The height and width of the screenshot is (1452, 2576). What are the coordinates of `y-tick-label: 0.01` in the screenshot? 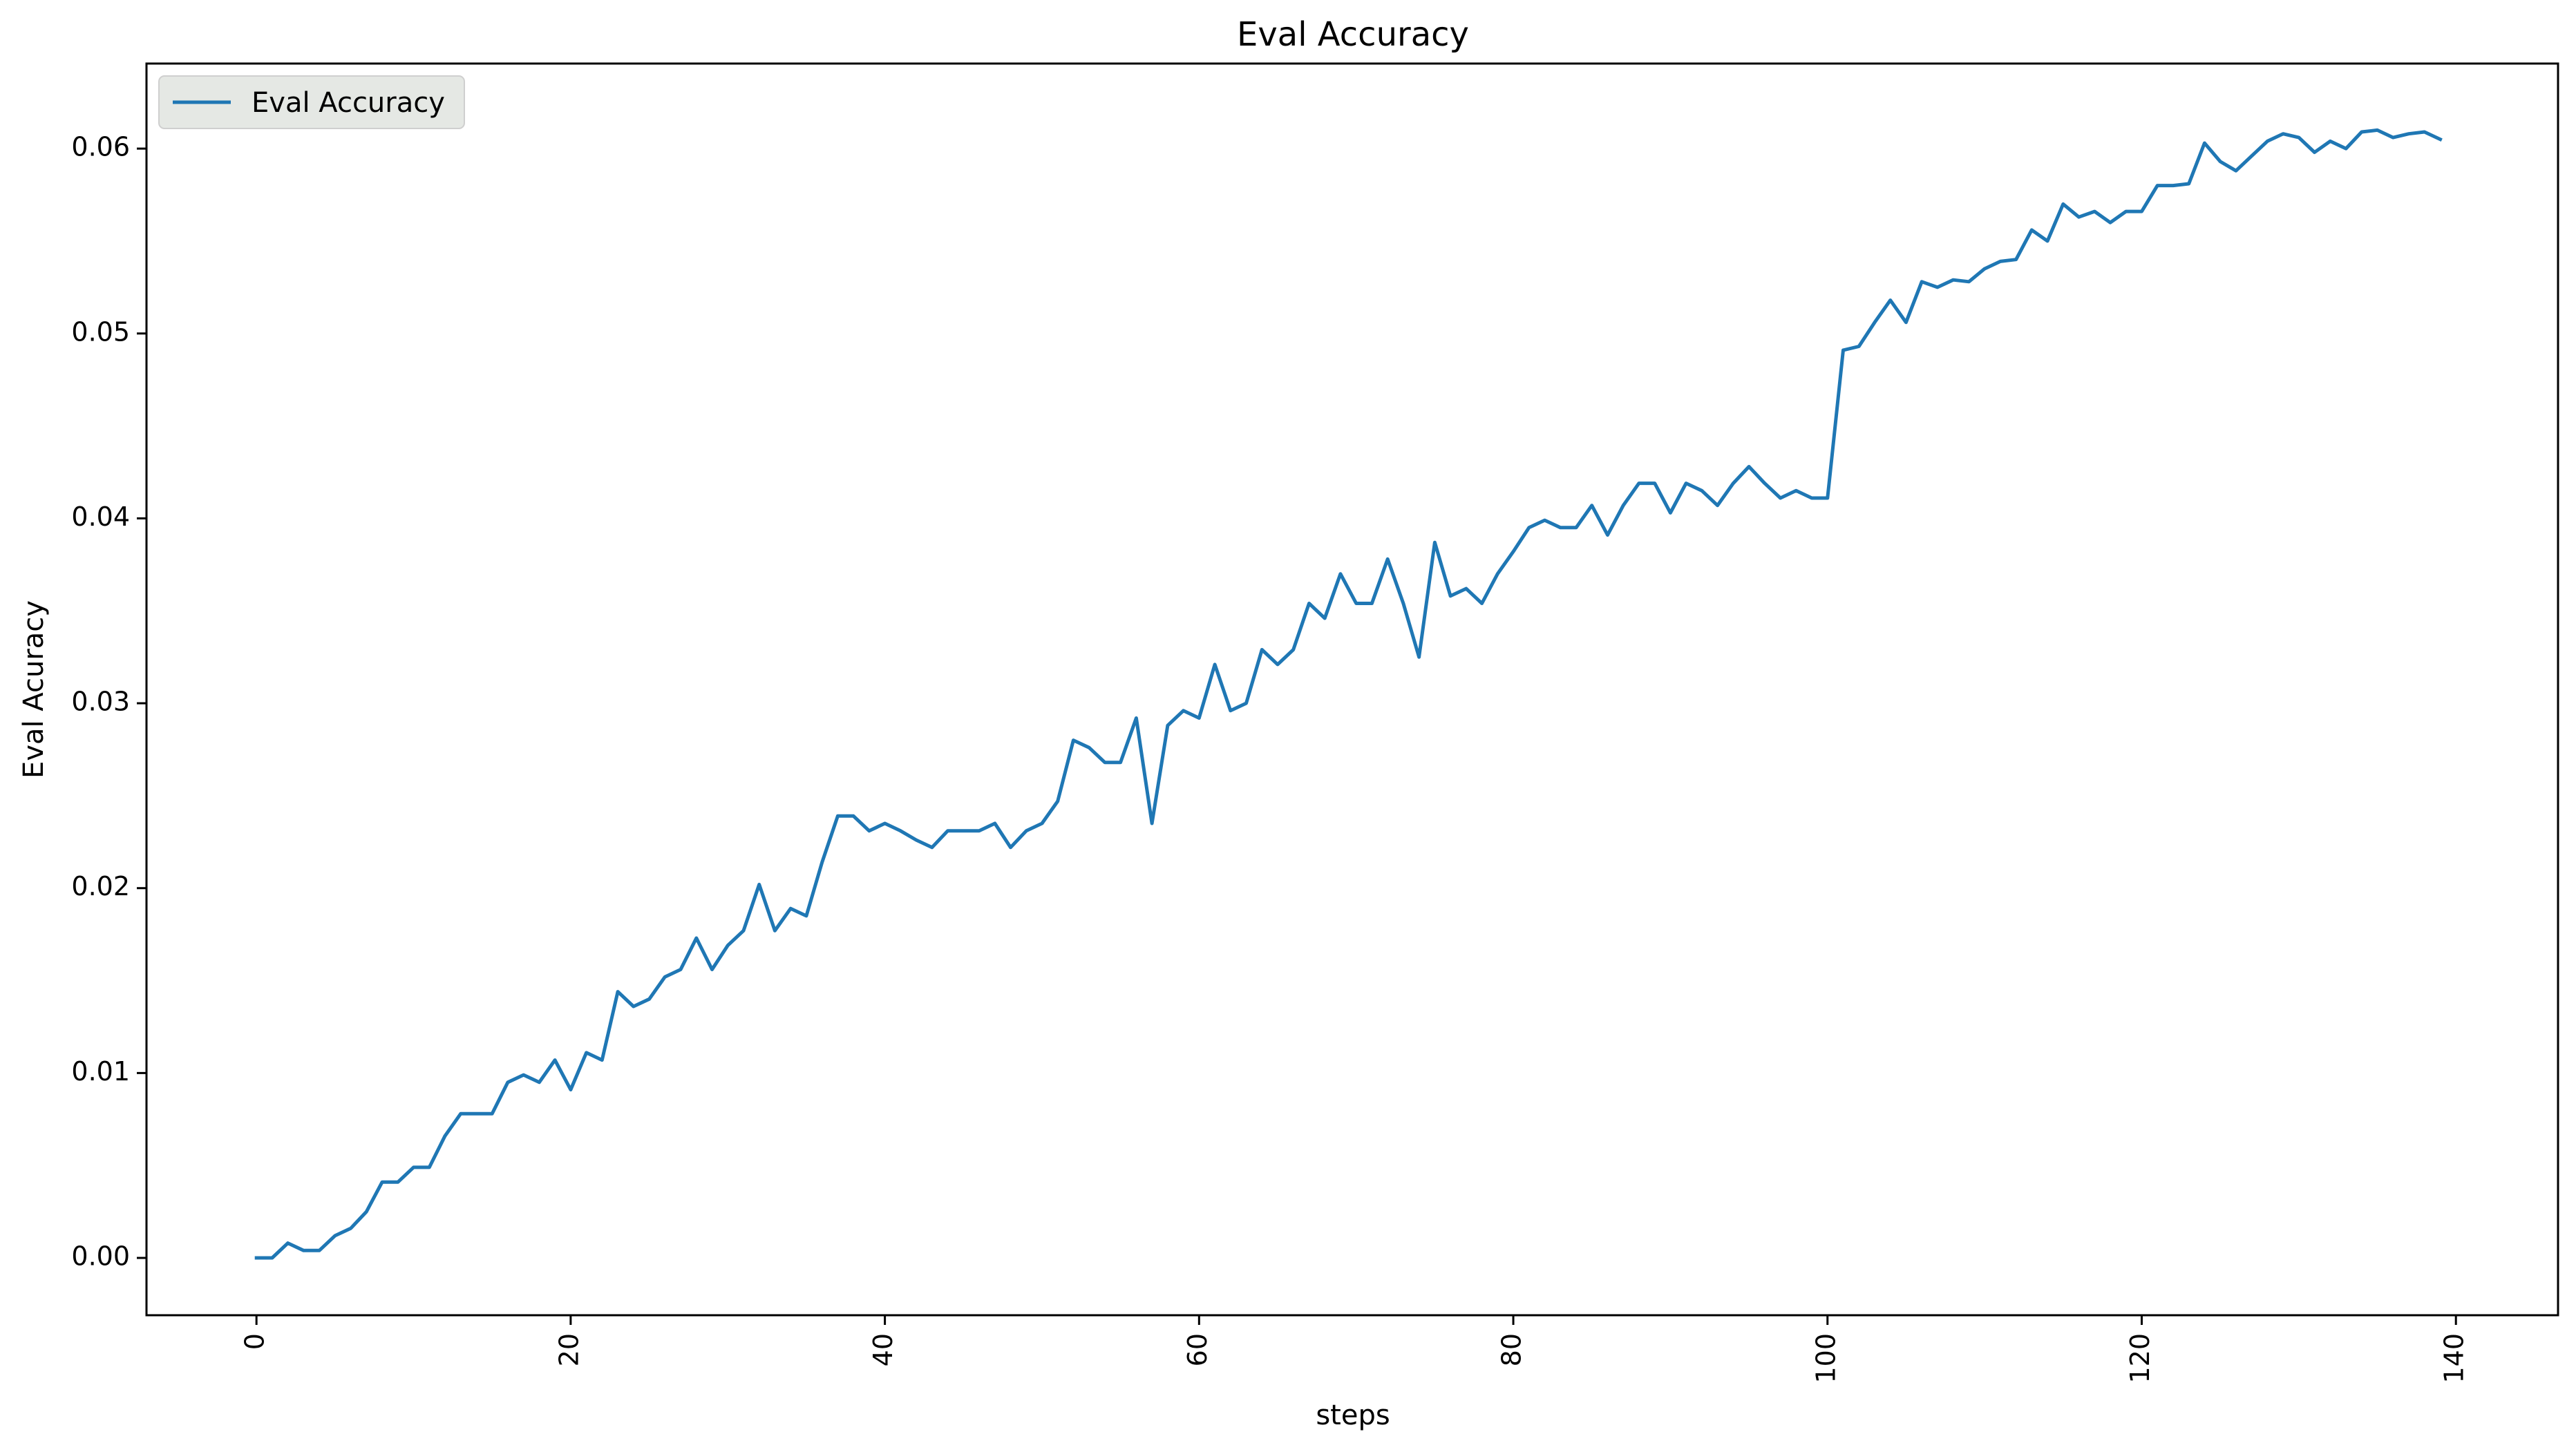 It's located at (100, 1071).